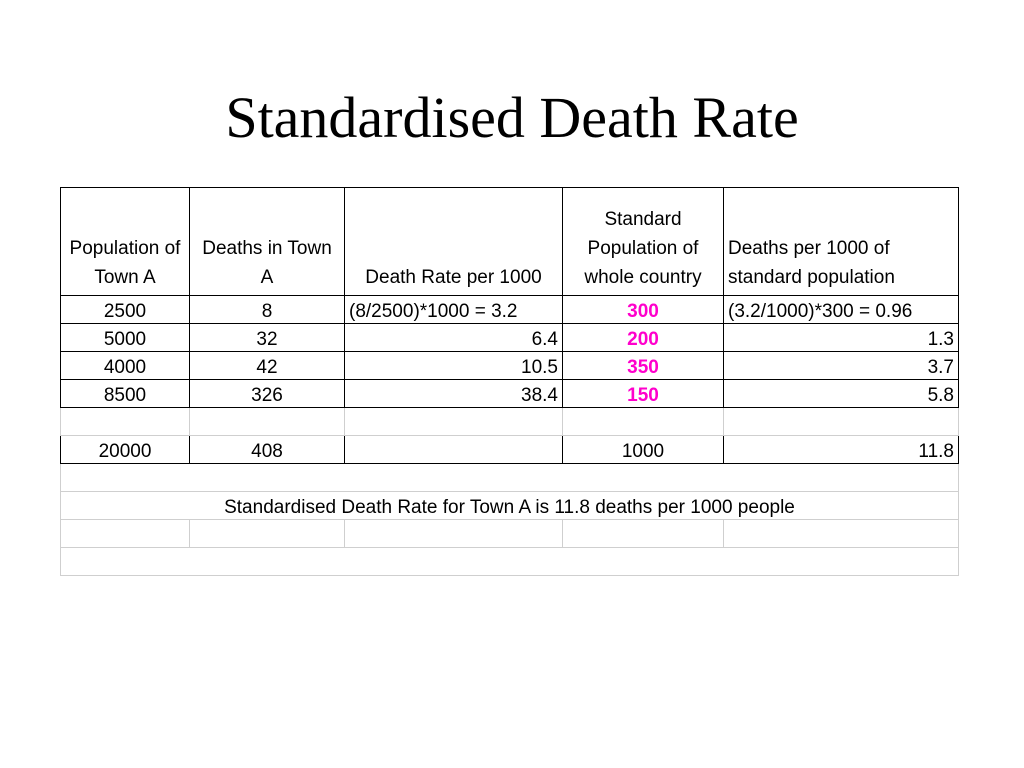 This screenshot has width=1024, height=768. What do you see at coordinates (643, 449) in the screenshot?
I see `total-standard-population-cell: 1000` at bounding box center [643, 449].